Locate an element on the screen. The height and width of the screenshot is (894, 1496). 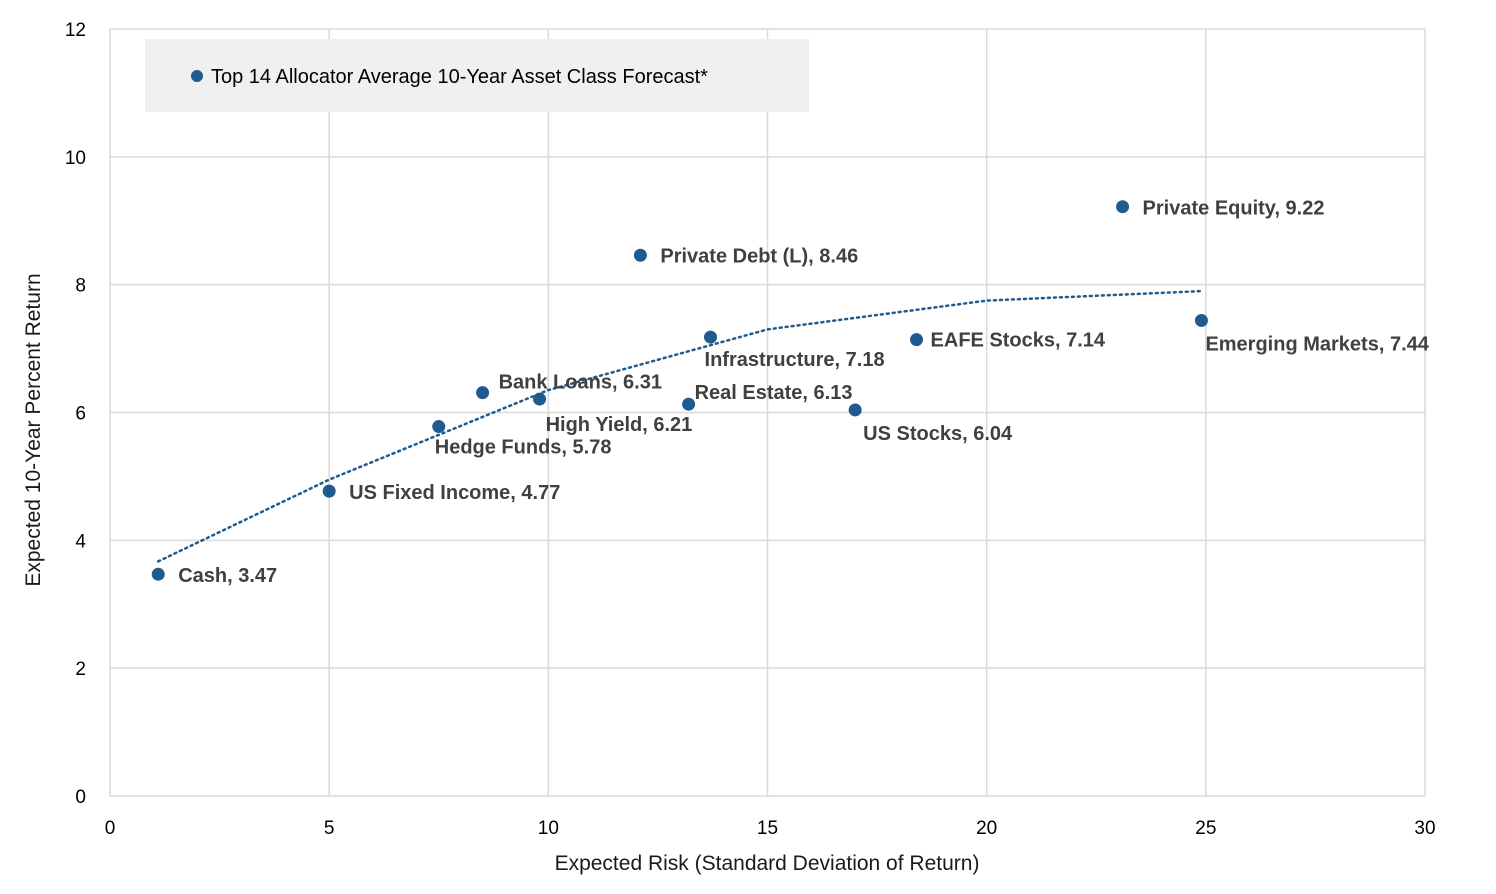
x-tick-label: 5 is located at coordinates (329, 828).